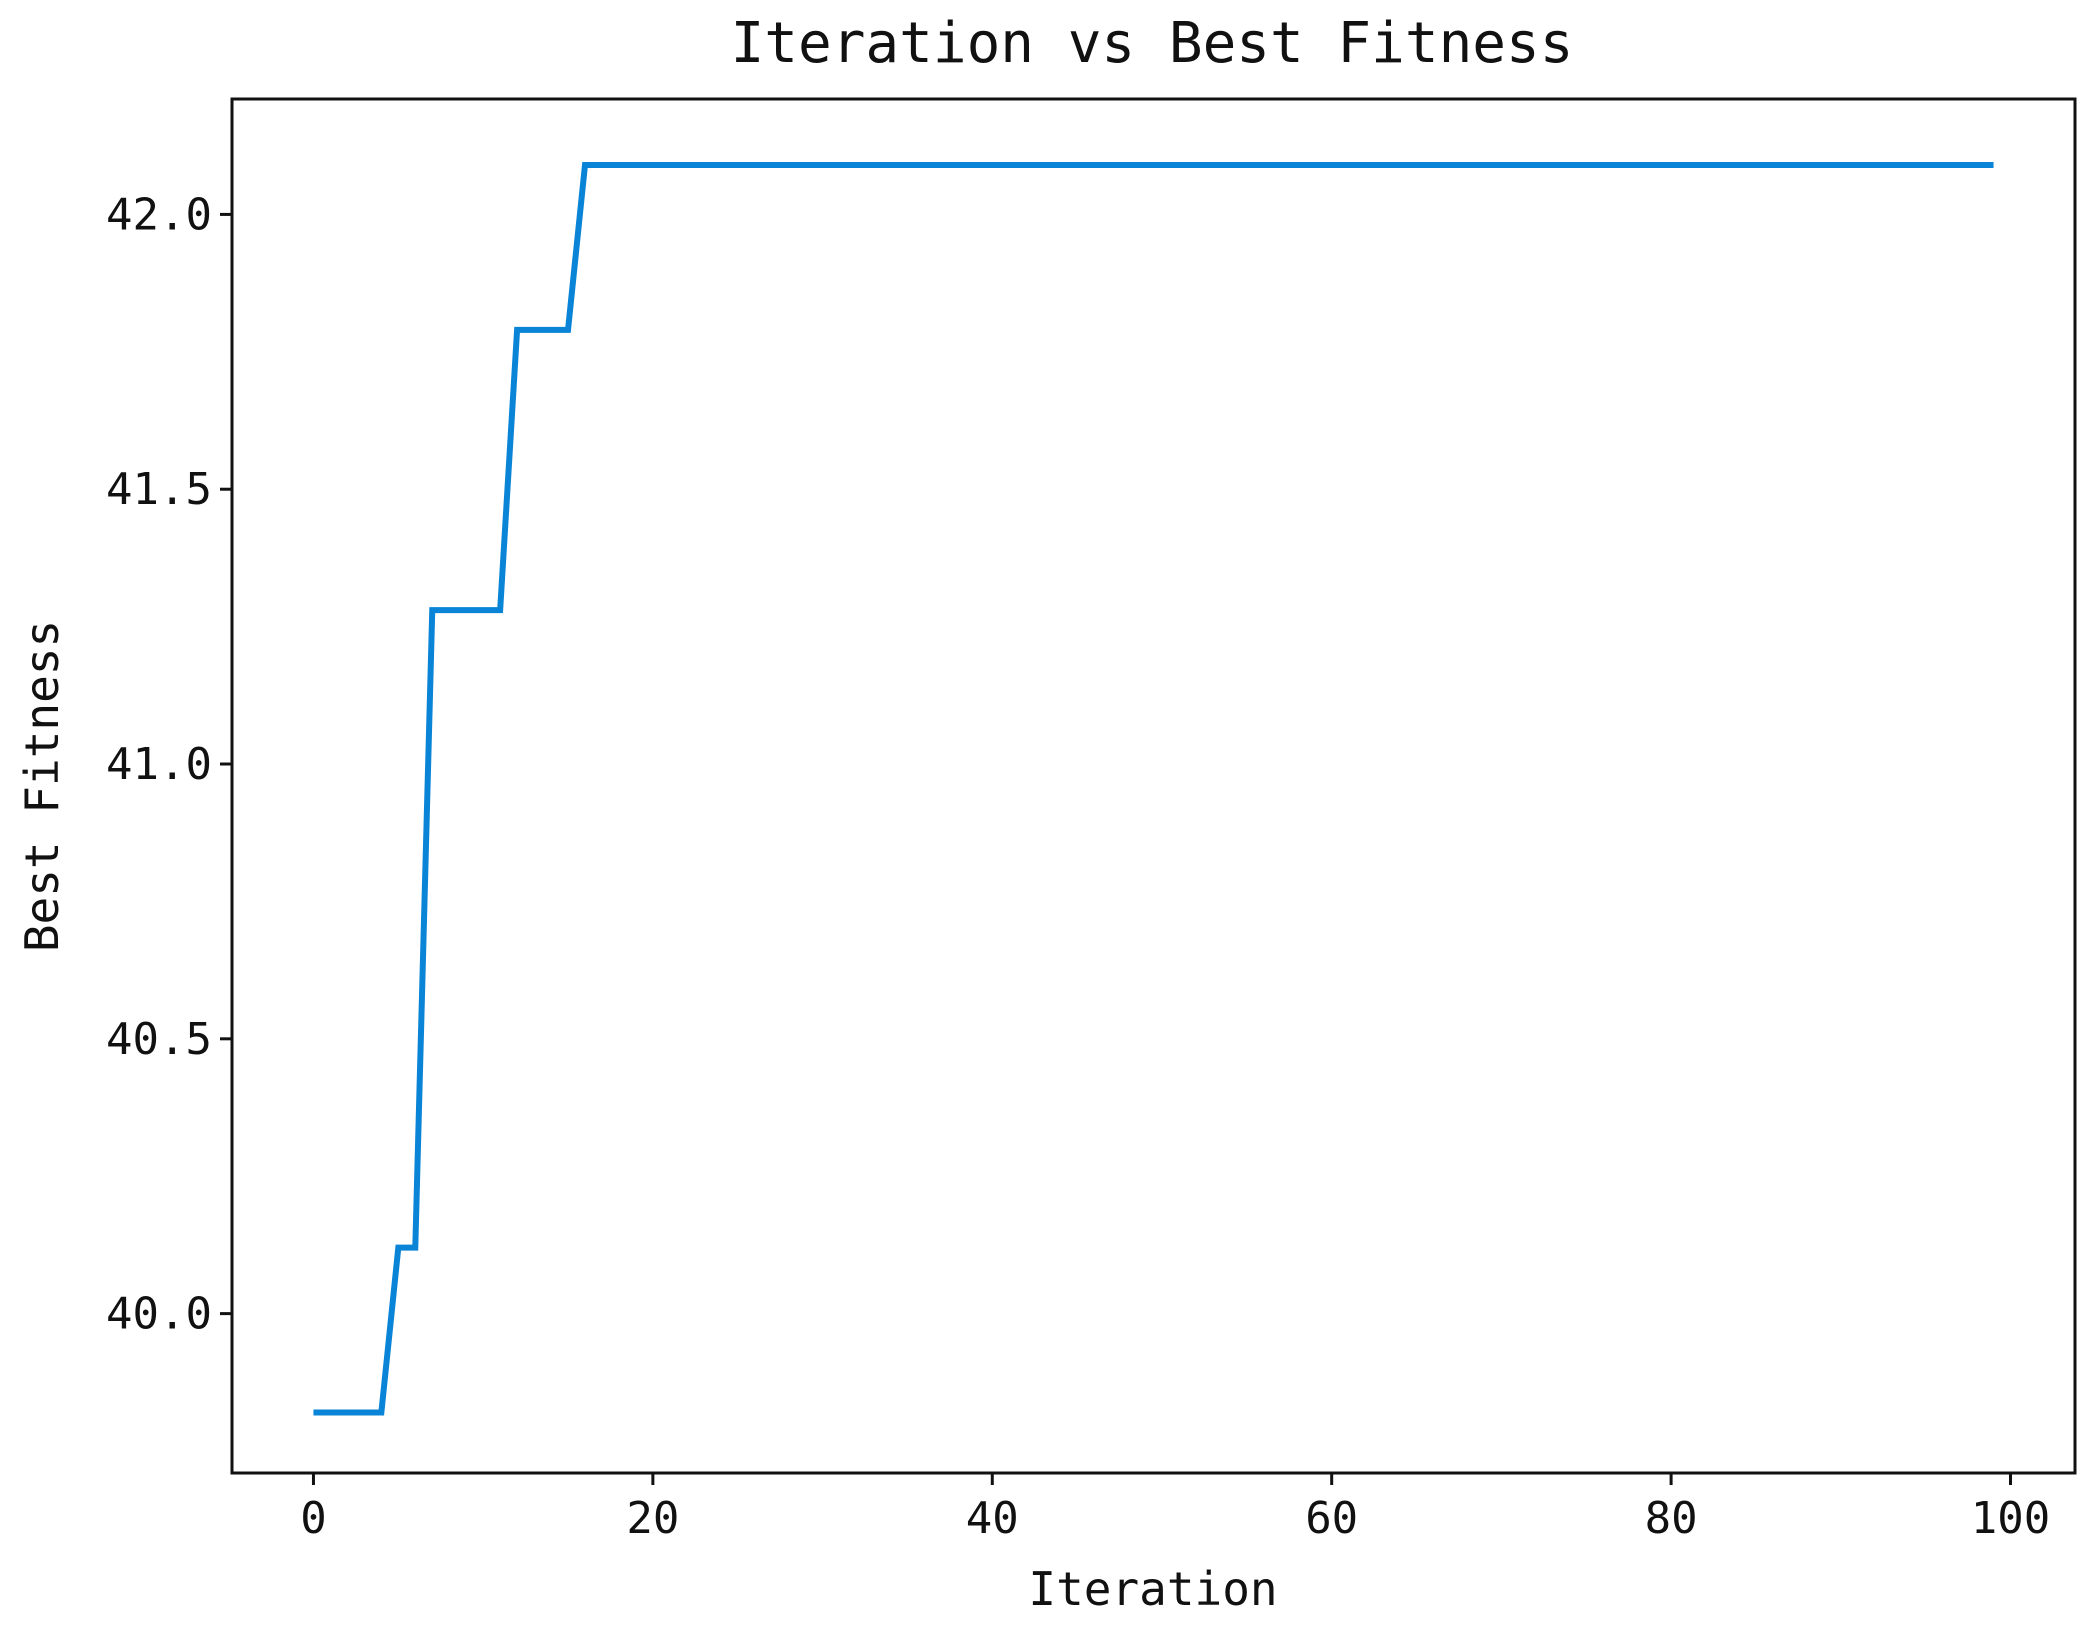  I want to click on x-tick-label: 100, so click(2010, 1518).